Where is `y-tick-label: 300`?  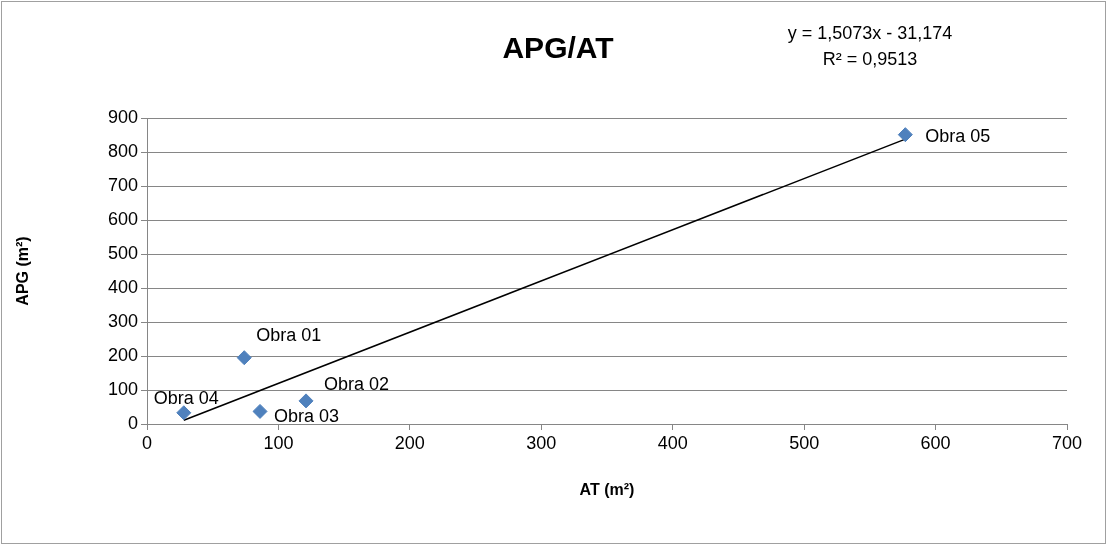 y-tick-label: 300 is located at coordinates (122, 320).